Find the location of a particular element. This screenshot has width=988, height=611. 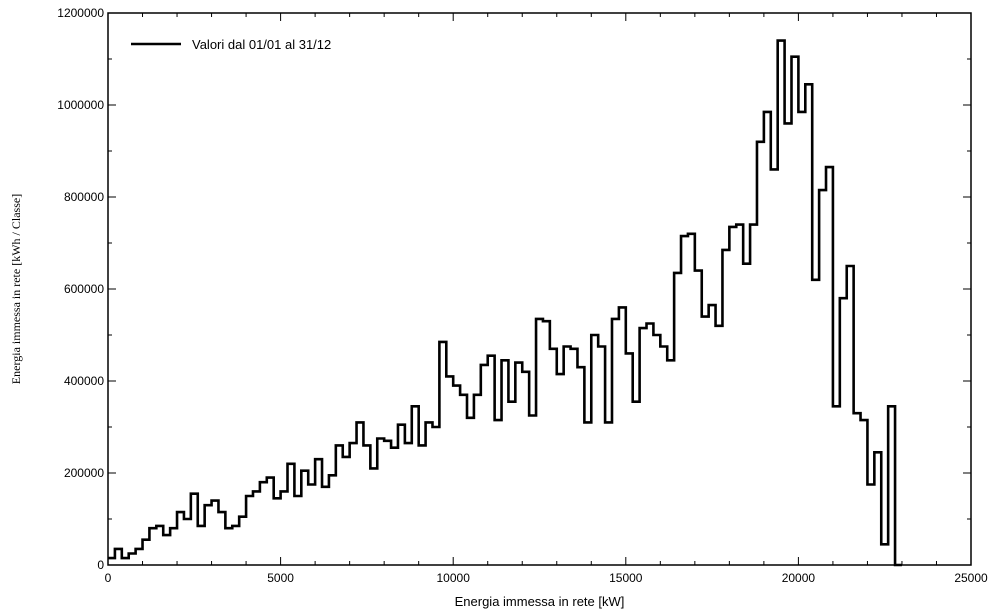

x-tick-label: 0 is located at coordinates (108, 578).